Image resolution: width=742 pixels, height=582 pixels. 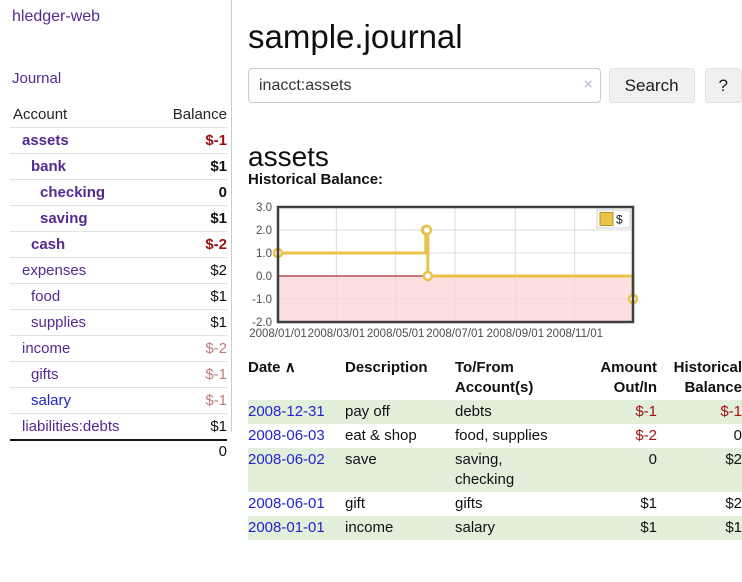 What do you see at coordinates (64, 218) in the screenshot?
I see `account-link: saving` at bounding box center [64, 218].